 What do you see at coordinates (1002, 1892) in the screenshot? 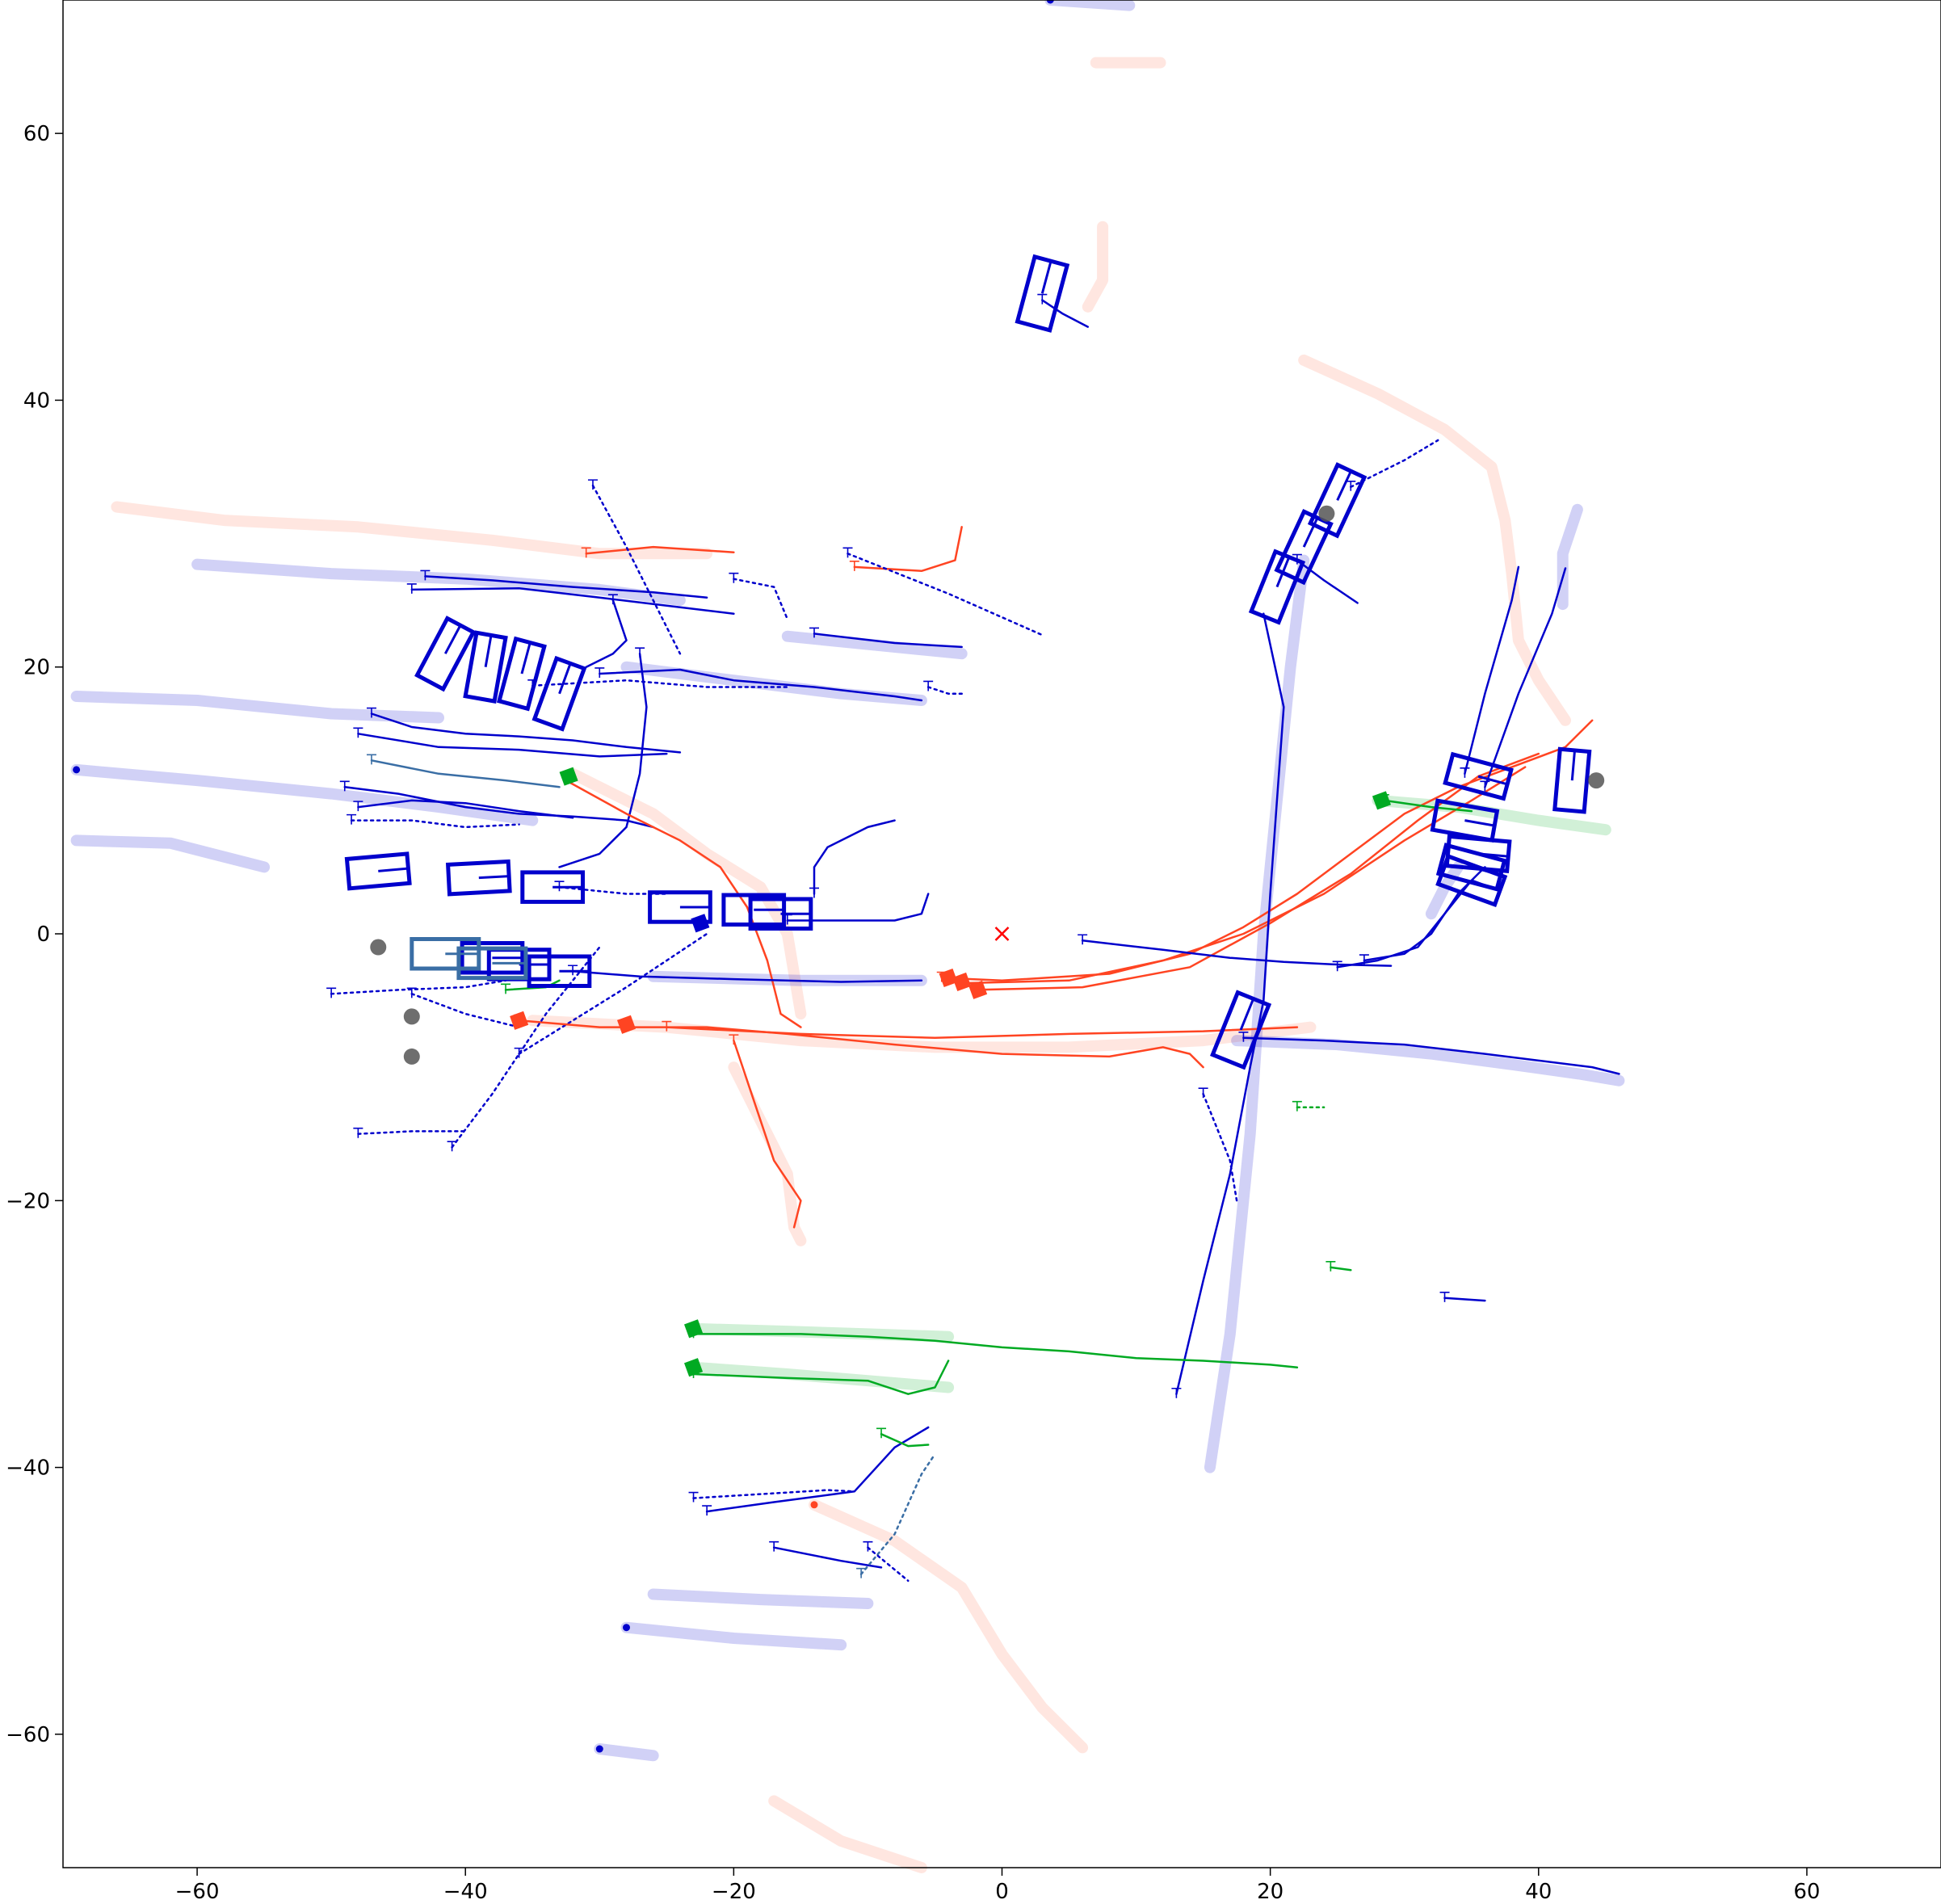
I see `x-tick-label: 0` at bounding box center [1002, 1892].